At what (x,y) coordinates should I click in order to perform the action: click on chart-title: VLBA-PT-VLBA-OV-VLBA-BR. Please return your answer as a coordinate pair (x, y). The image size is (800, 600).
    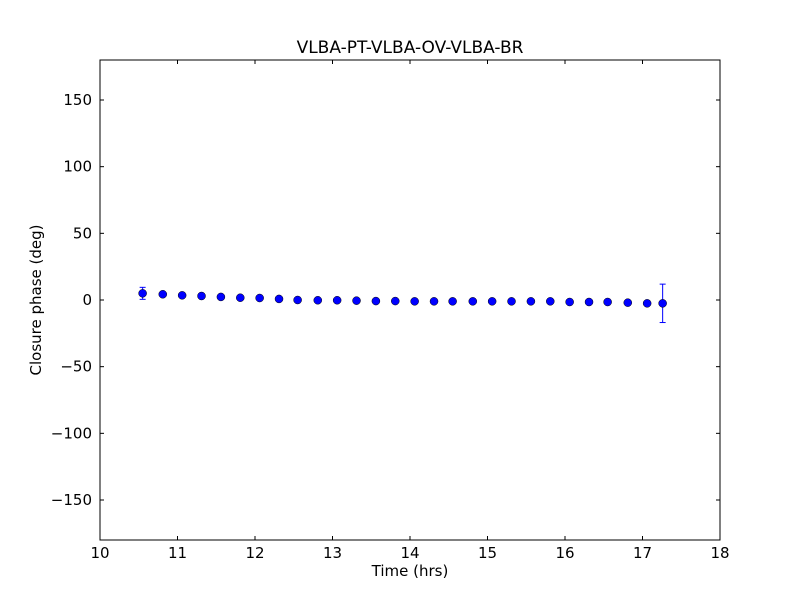
    Looking at the image, I should click on (410, 48).